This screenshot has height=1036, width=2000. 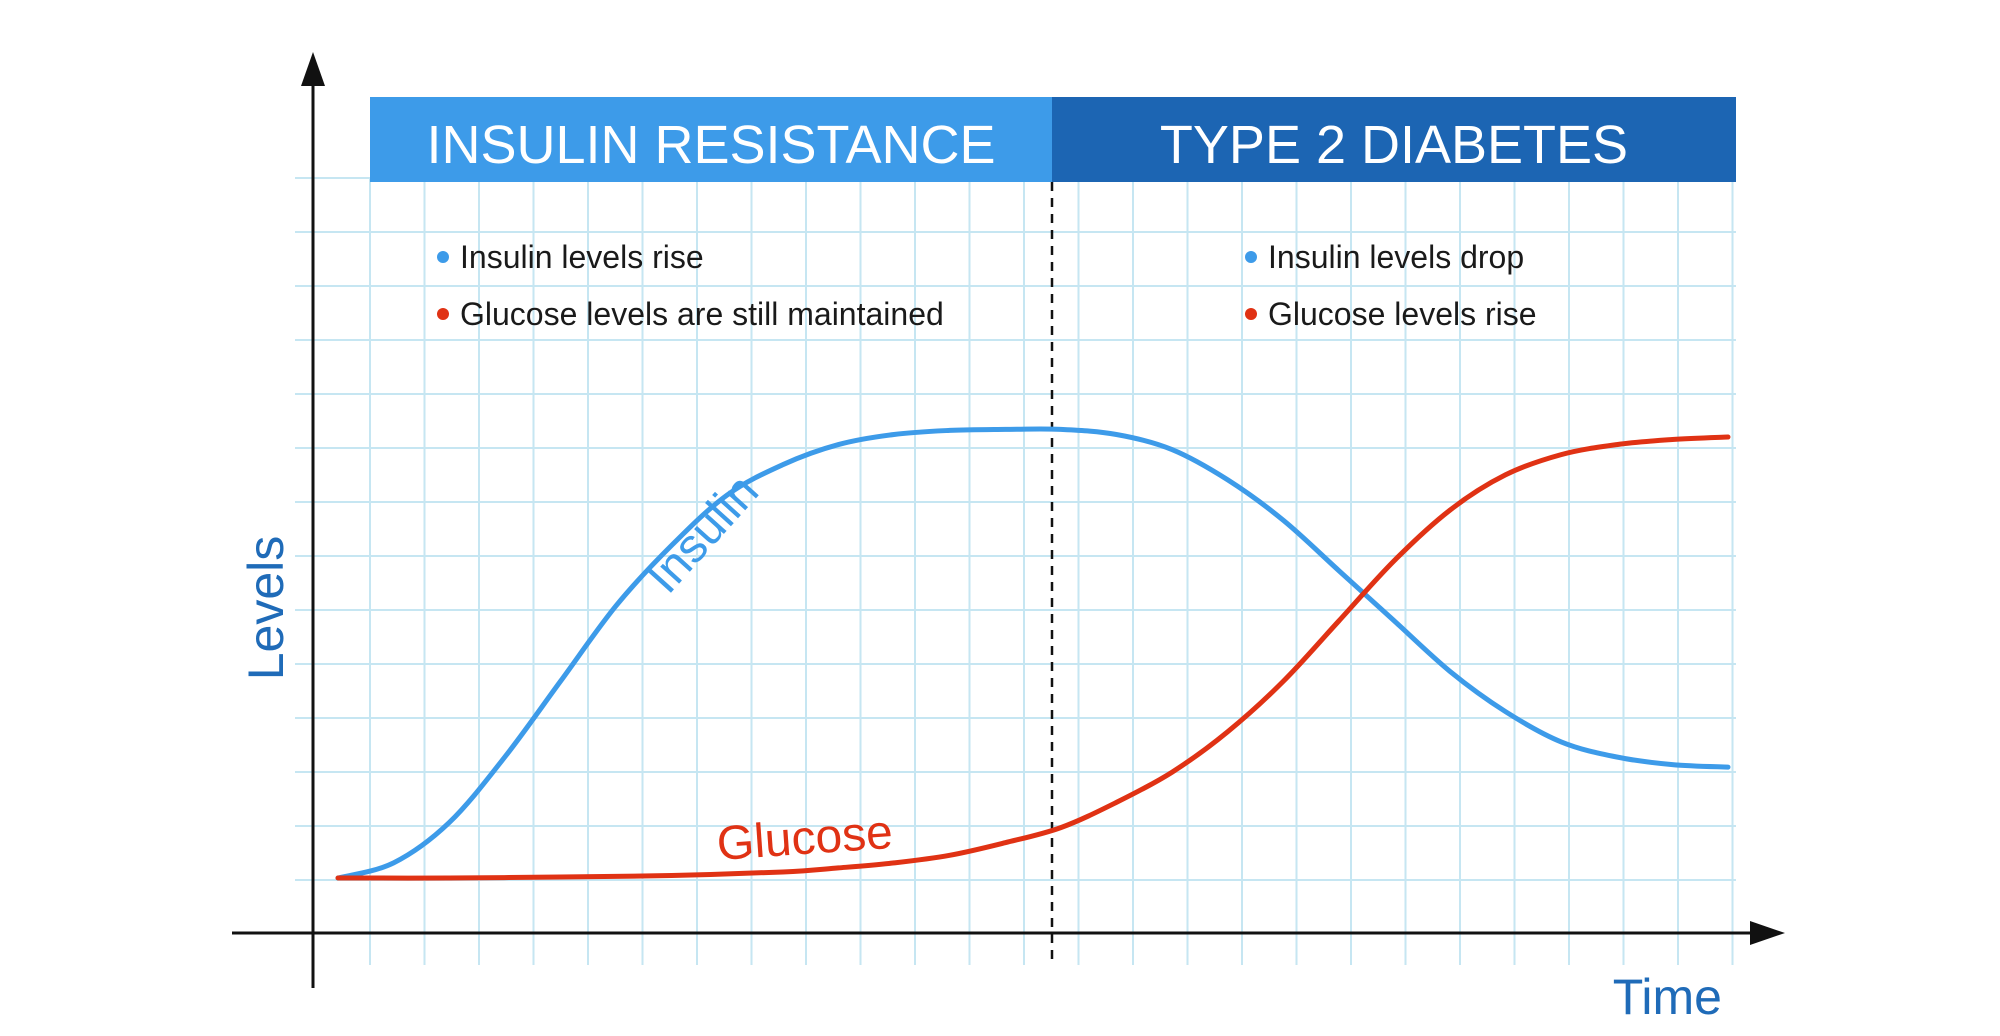 I want to click on phase-label-type2-diabetes: TYPE 2 DIABETES, so click(x=1394, y=145).